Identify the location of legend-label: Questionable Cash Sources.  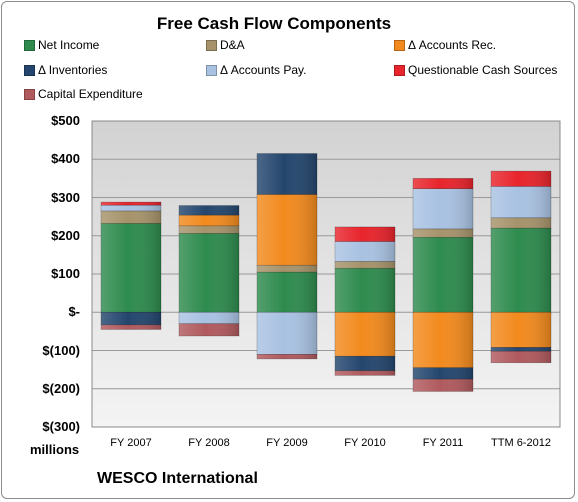
(483, 70).